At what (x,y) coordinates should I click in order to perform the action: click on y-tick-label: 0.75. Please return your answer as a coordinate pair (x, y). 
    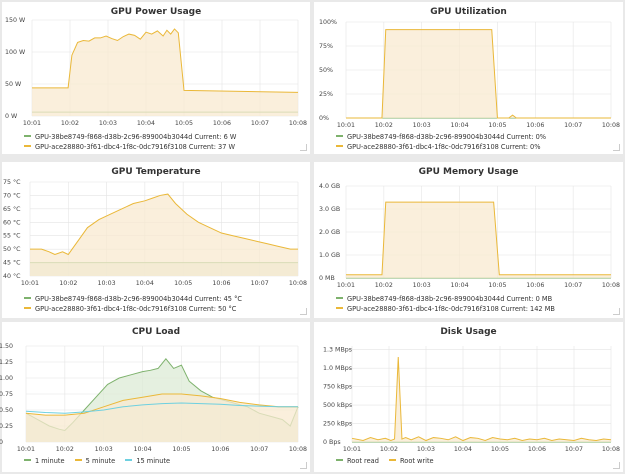
    Looking at the image, I should click on (6, 394).